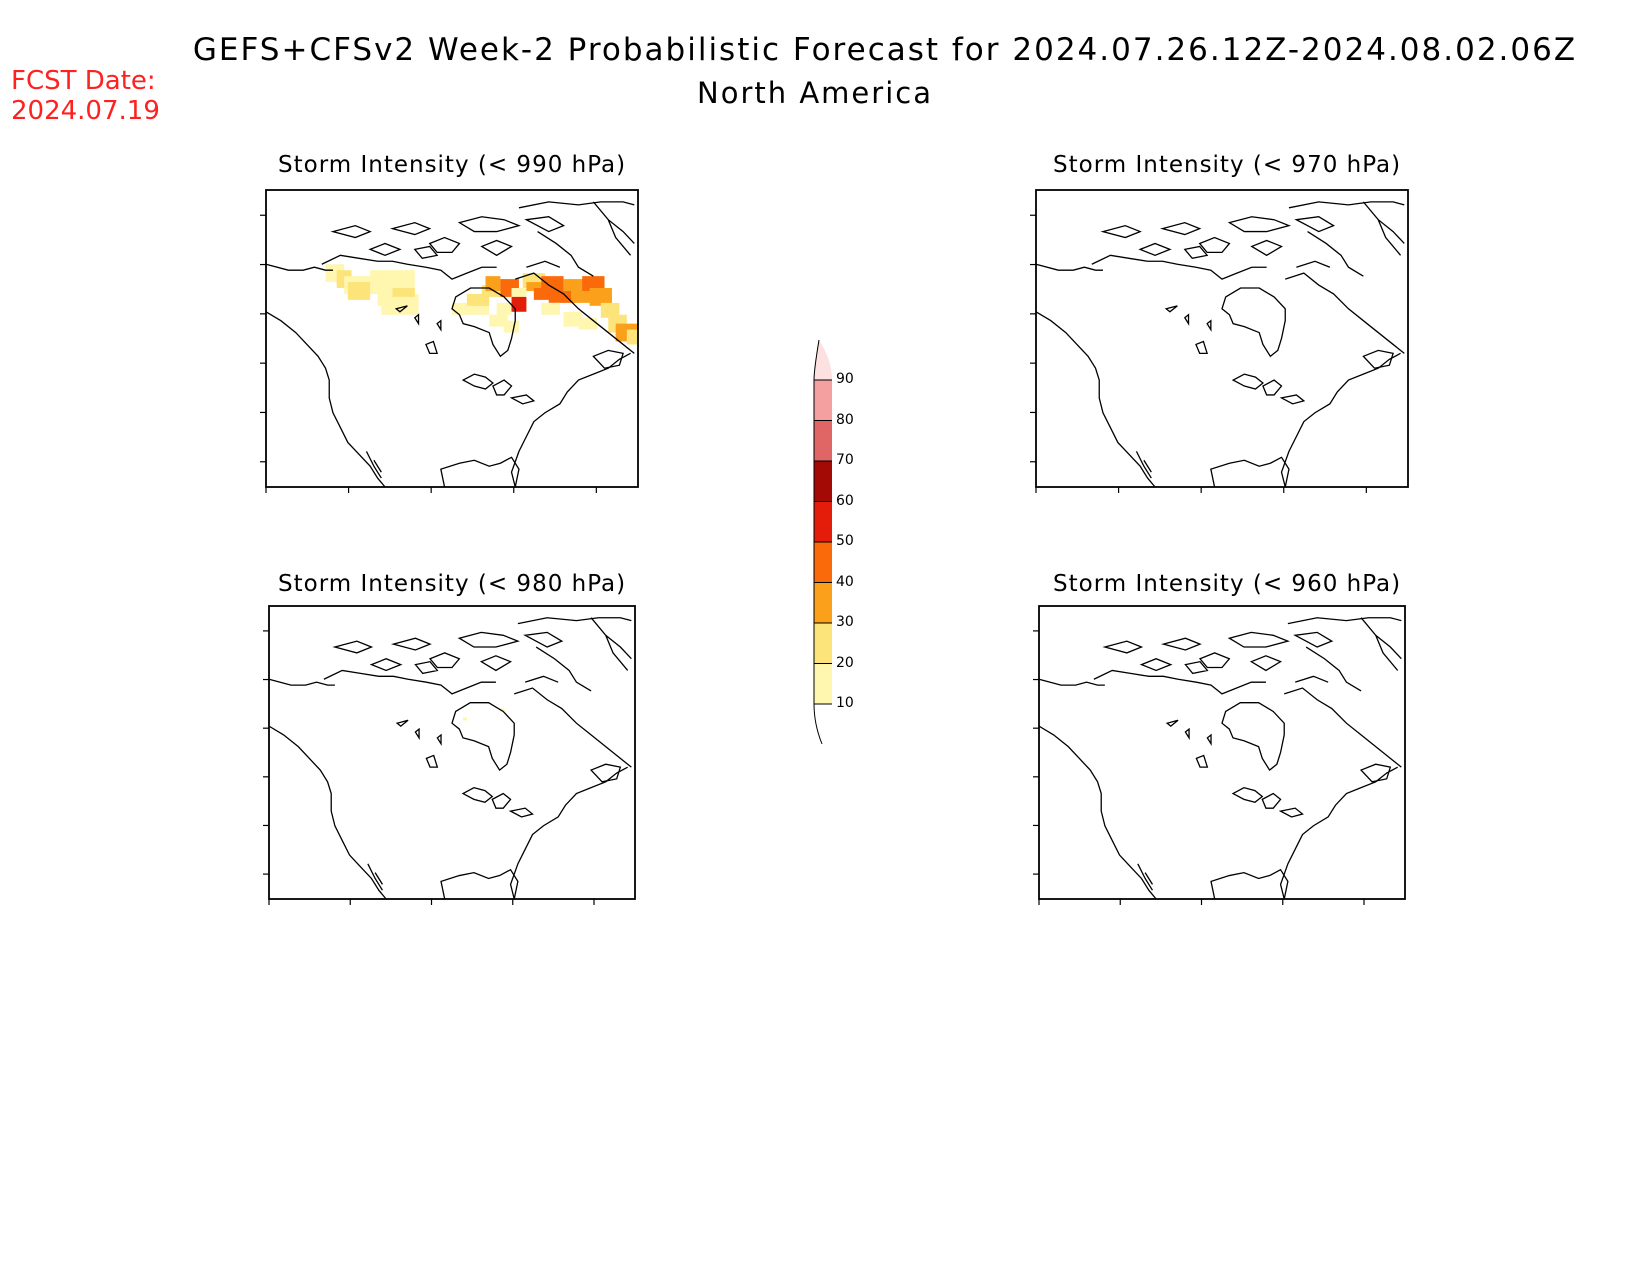  Describe the element at coordinates (845, 581) in the screenshot. I see `colorbar-label: 40` at that location.